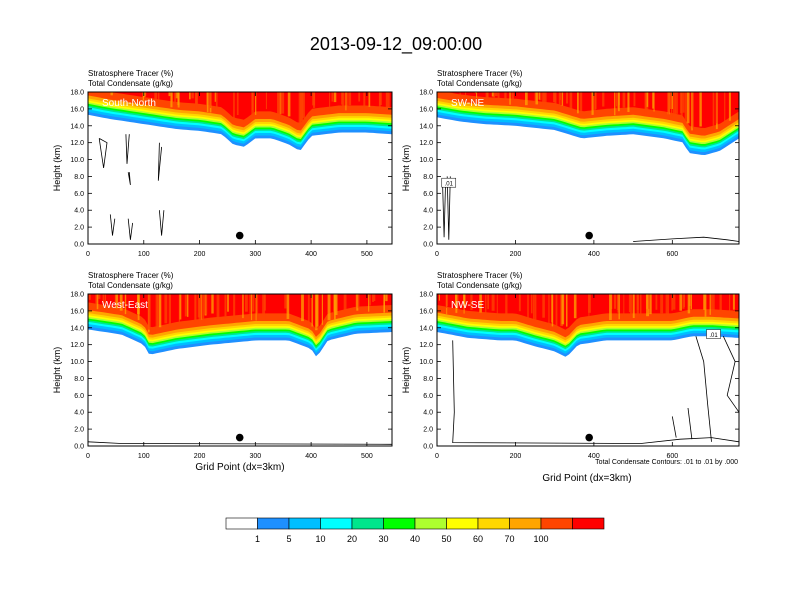 Image resolution: width=792 pixels, height=612 pixels. What do you see at coordinates (79, 396) in the screenshot?
I see `y-tick-label: 6.0` at bounding box center [79, 396].